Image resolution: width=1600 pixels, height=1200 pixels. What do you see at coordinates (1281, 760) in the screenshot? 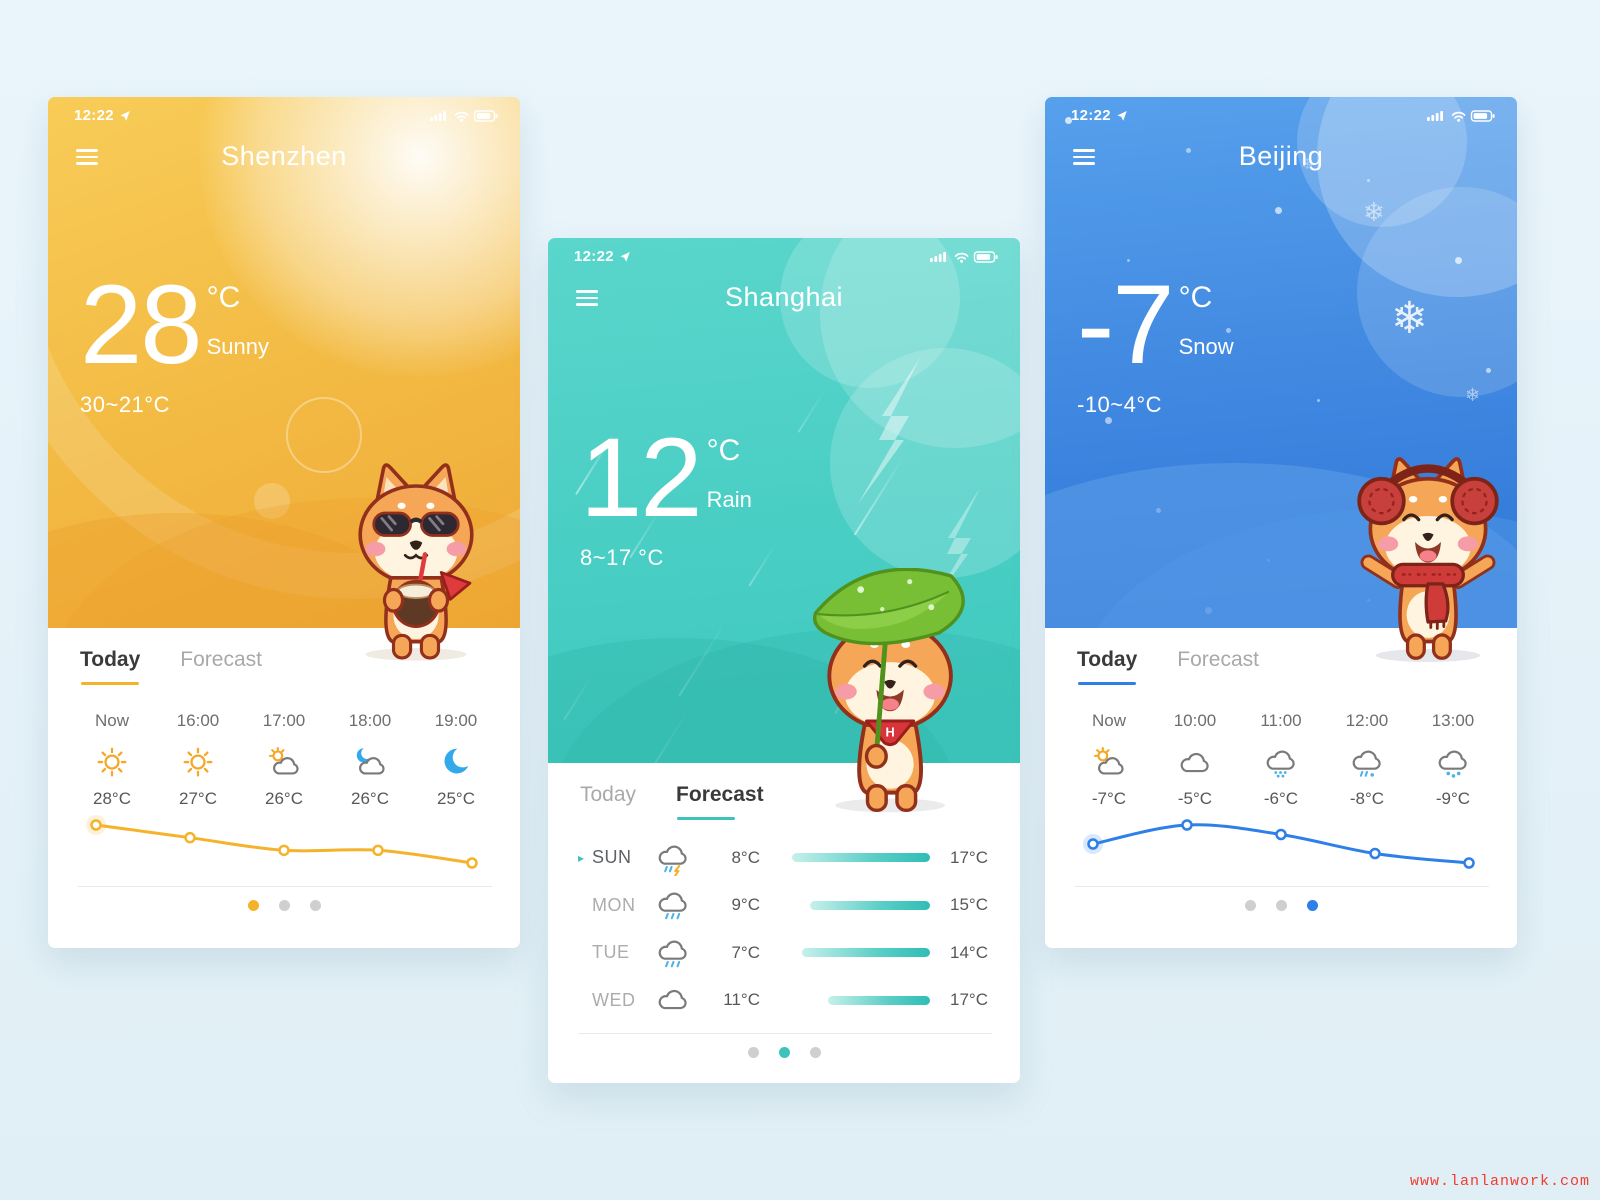
I see `hour-column: 11:00 -6°C` at bounding box center [1281, 760].